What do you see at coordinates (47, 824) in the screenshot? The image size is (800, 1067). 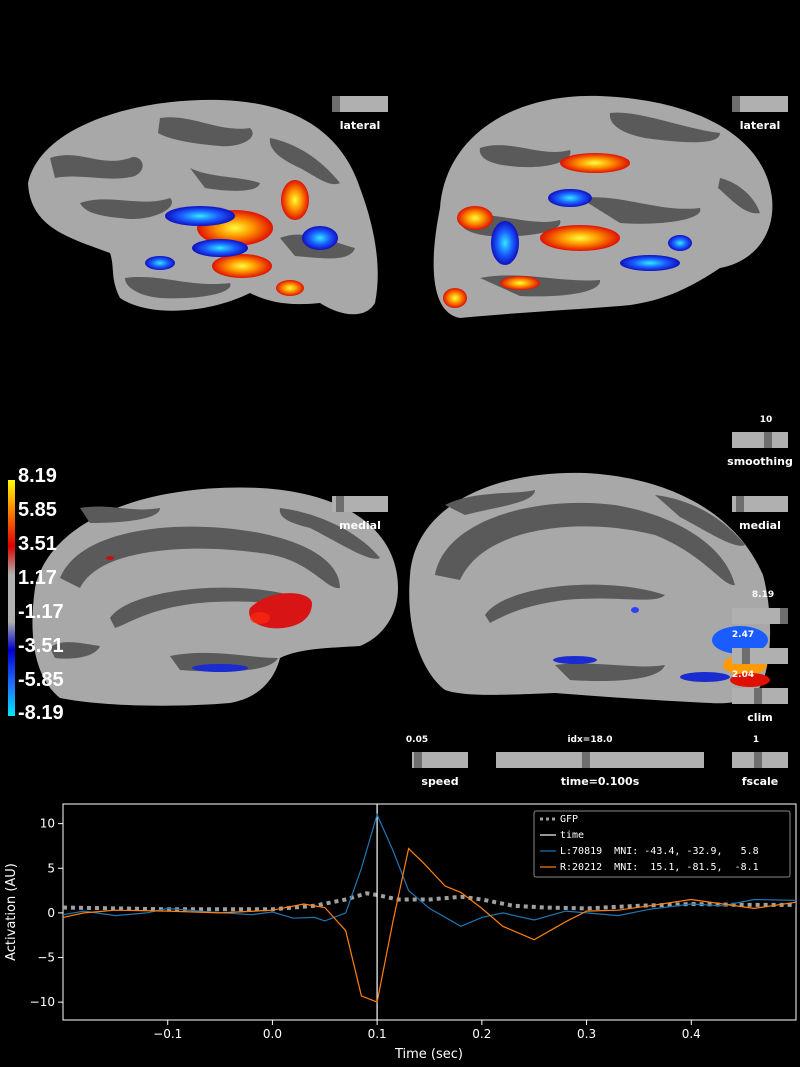 I see `y-tick-label: 10` at bounding box center [47, 824].